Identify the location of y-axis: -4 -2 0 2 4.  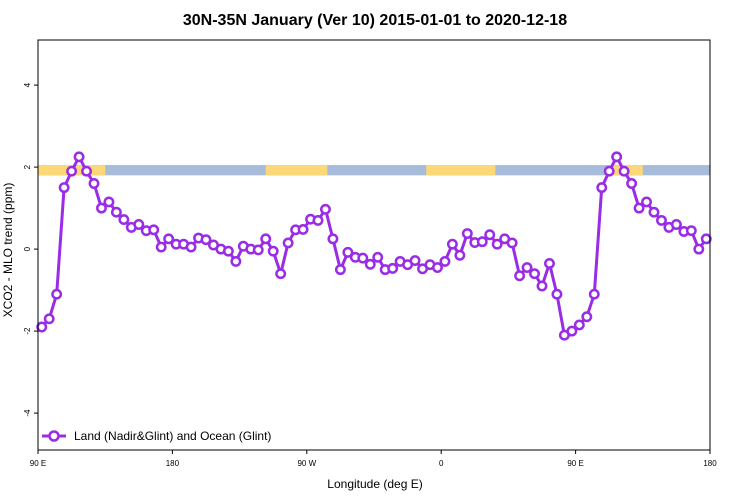
(30, 249).